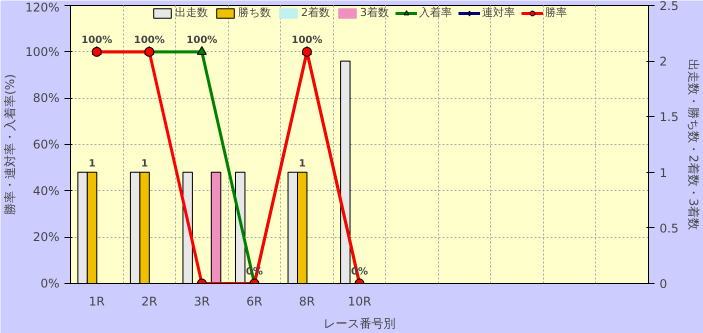 This screenshot has height=333, width=703. What do you see at coordinates (46, 237) in the screenshot?
I see `y-tick-label: 20%` at bounding box center [46, 237].